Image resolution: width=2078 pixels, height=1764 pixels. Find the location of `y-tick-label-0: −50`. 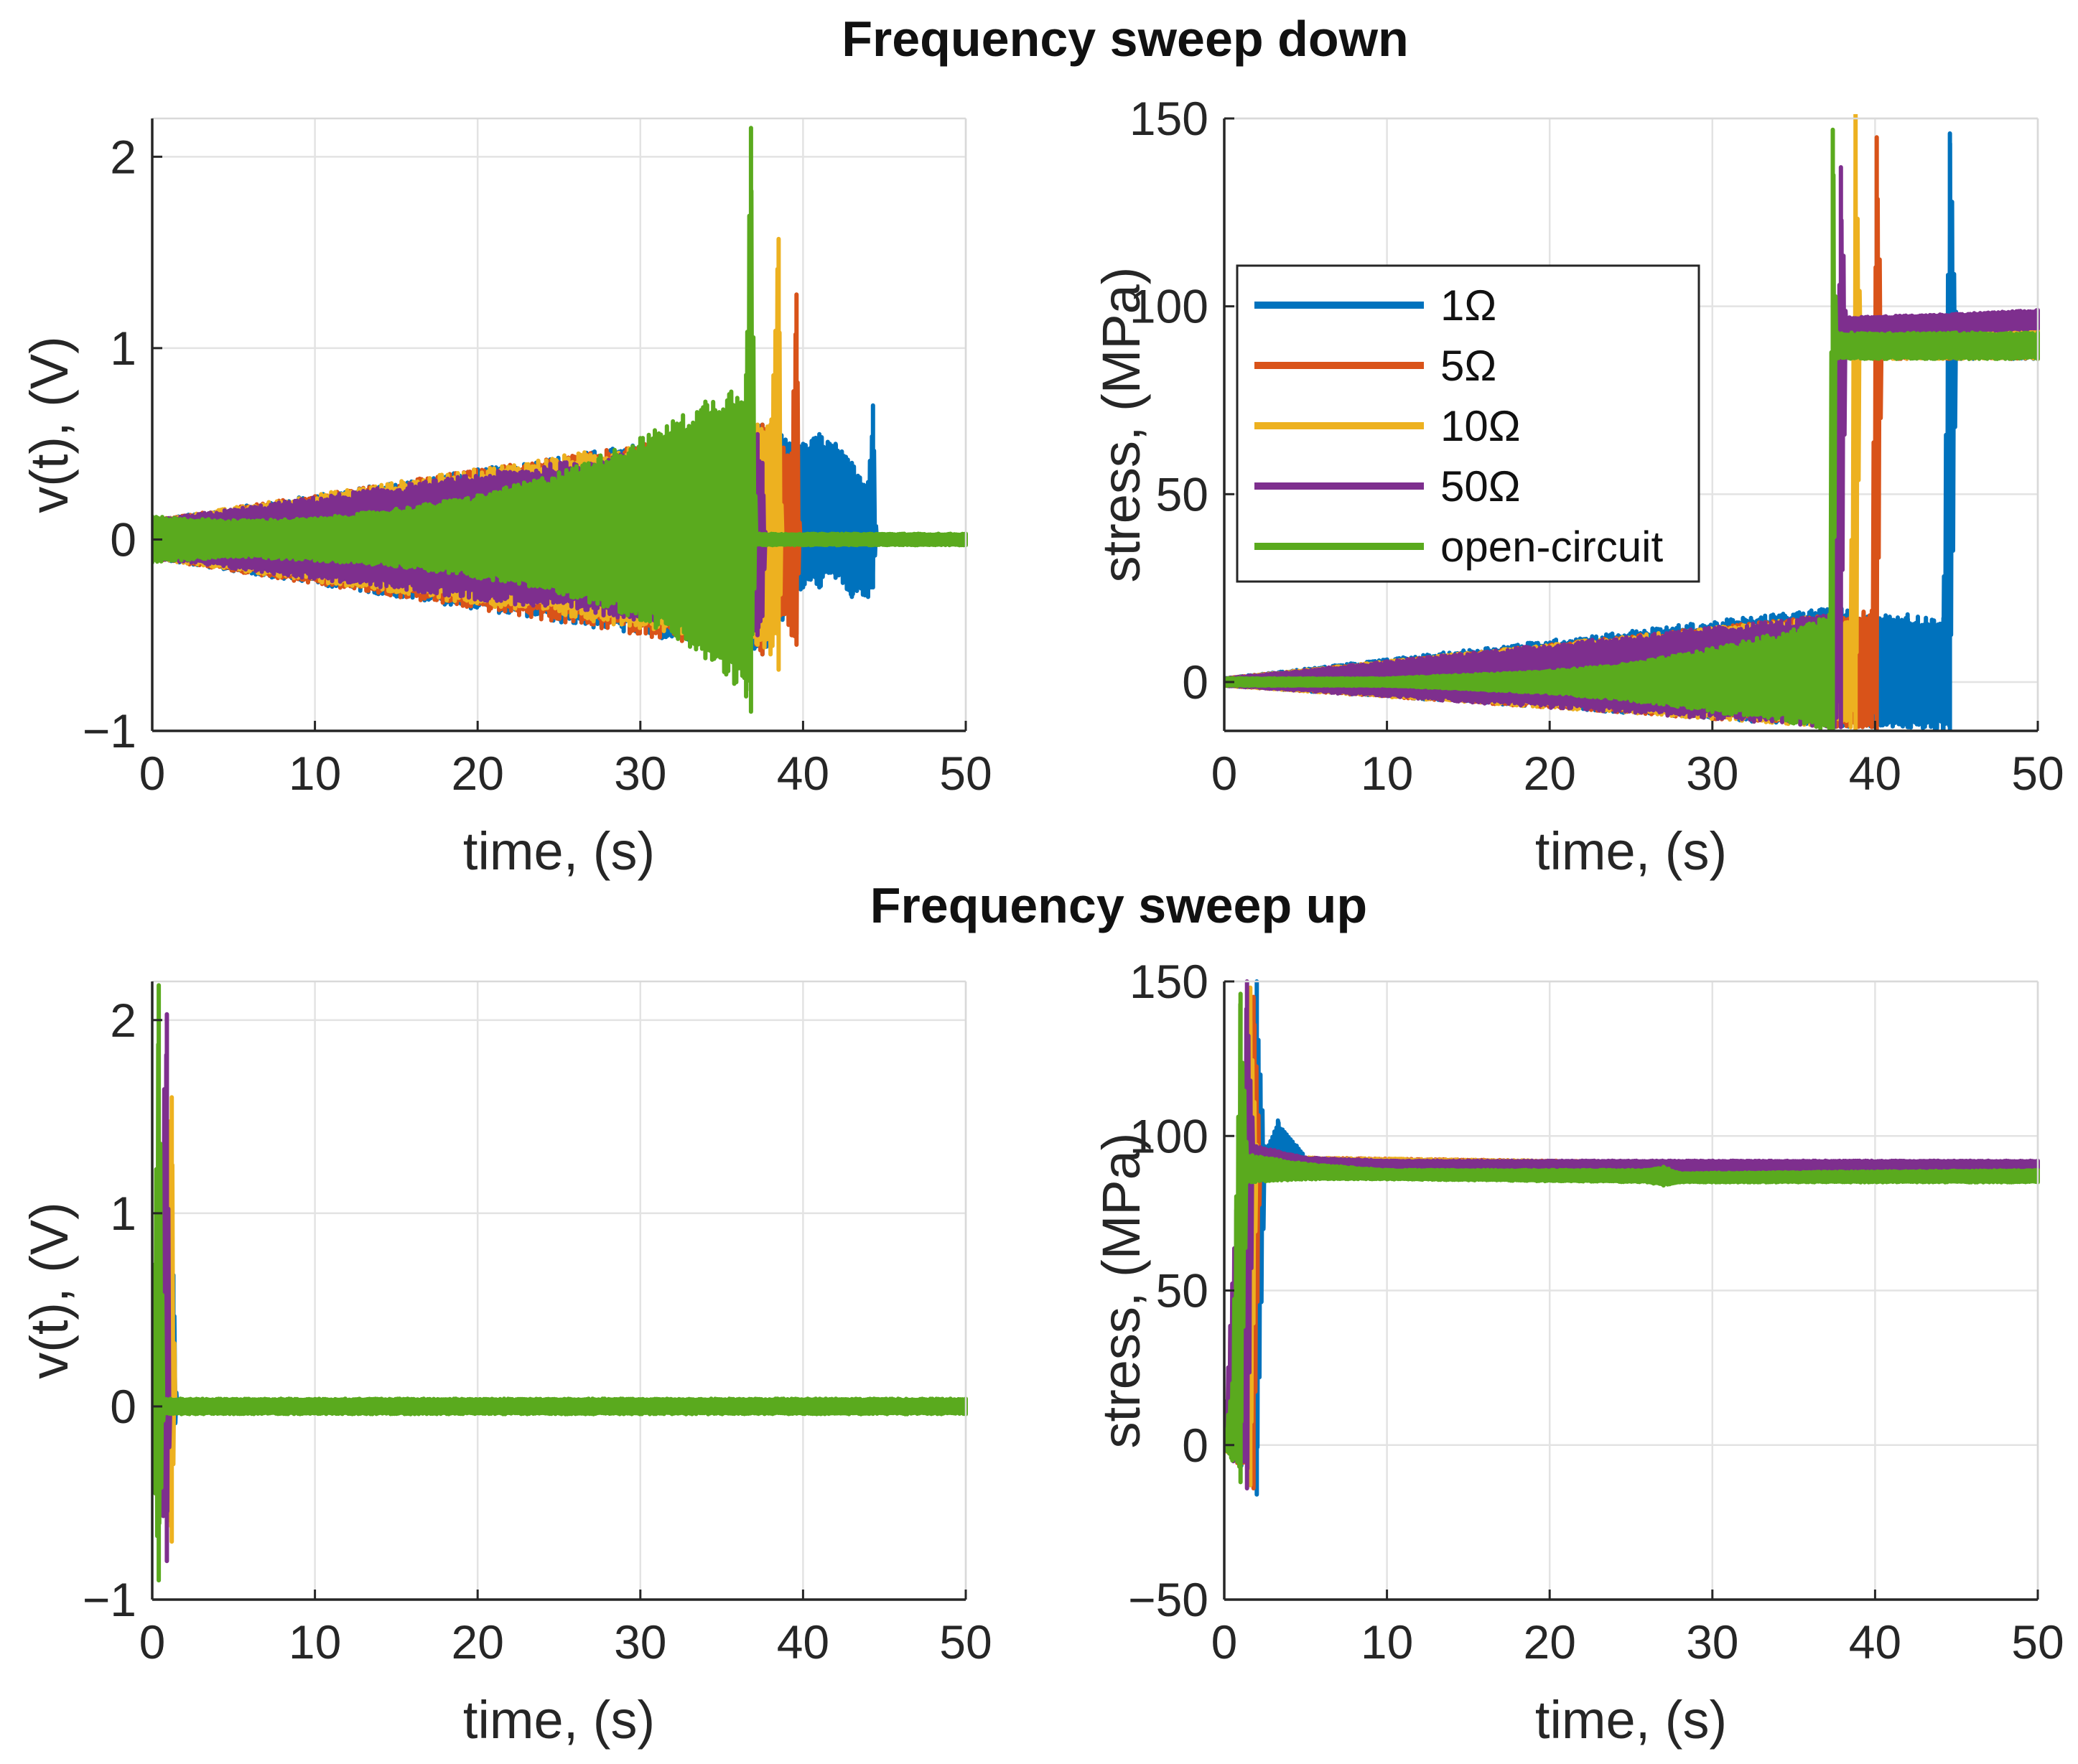

y-tick-label-0: −50 is located at coordinates (1168, 1599).